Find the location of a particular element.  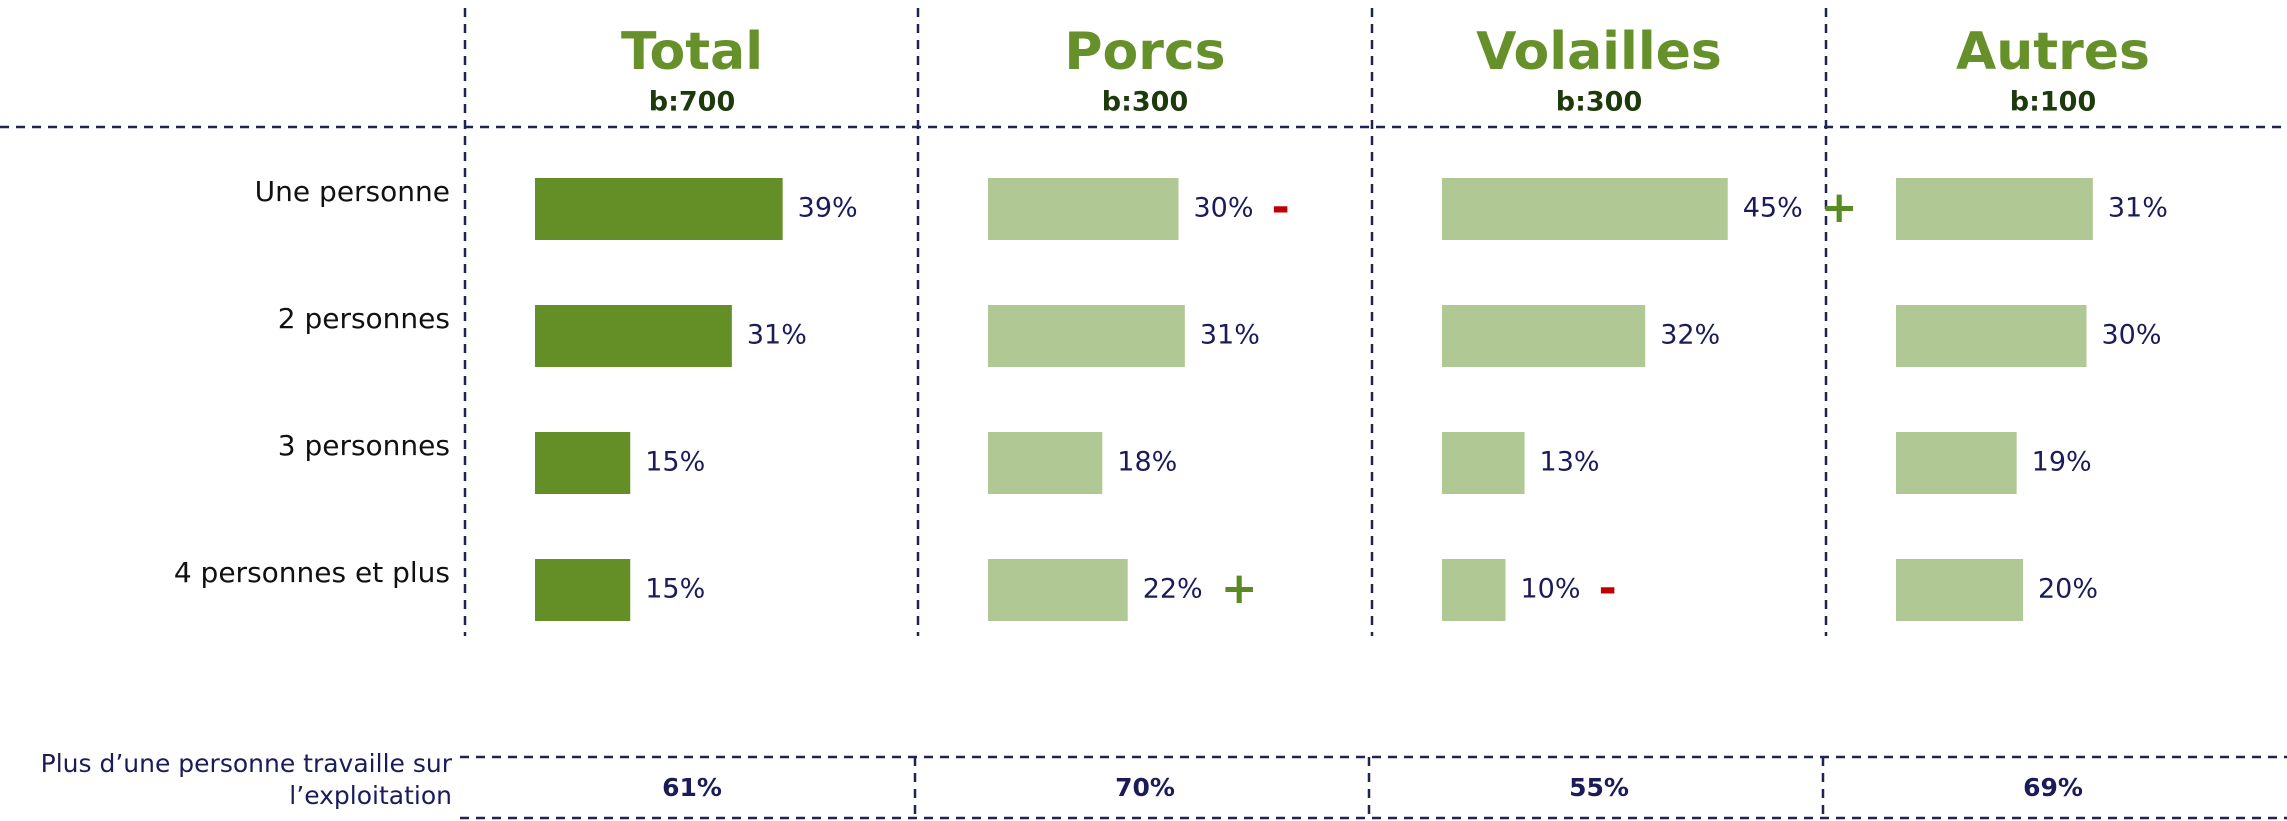

panel-title: Volailles is located at coordinates (1599, 52).